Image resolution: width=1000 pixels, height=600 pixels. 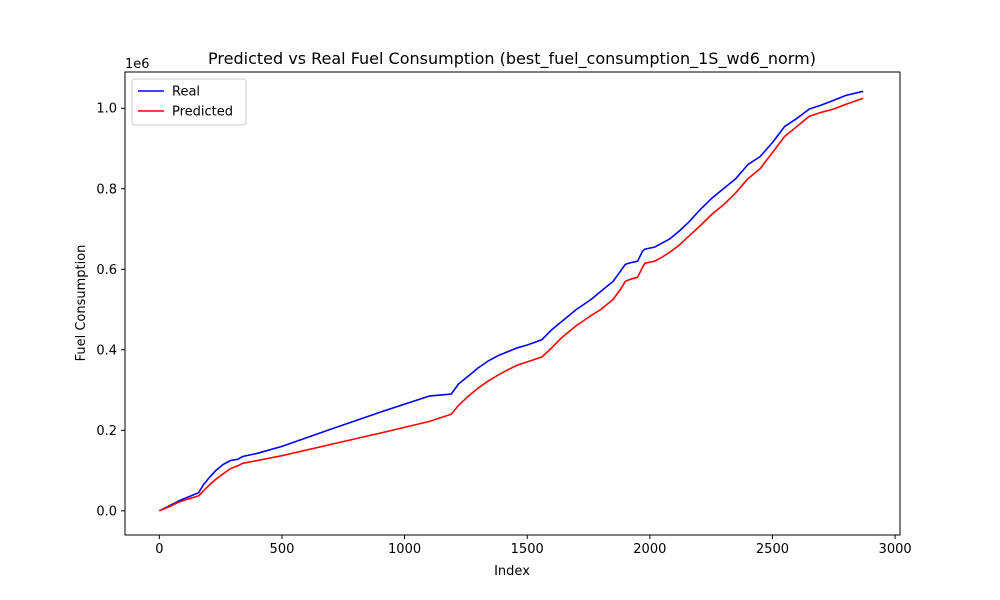 What do you see at coordinates (106, 270) in the screenshot?
I see `y-tick-label: 0.6` at bounding box center [106, 270].